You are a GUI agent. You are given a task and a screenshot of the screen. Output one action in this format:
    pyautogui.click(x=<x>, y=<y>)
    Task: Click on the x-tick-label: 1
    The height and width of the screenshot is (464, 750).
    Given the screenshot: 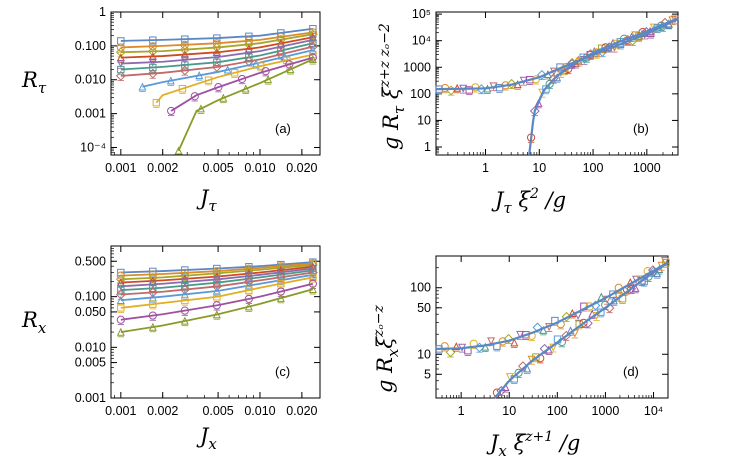 What is the action you would take?
    pyautogui.click(x=485, y=168)
    